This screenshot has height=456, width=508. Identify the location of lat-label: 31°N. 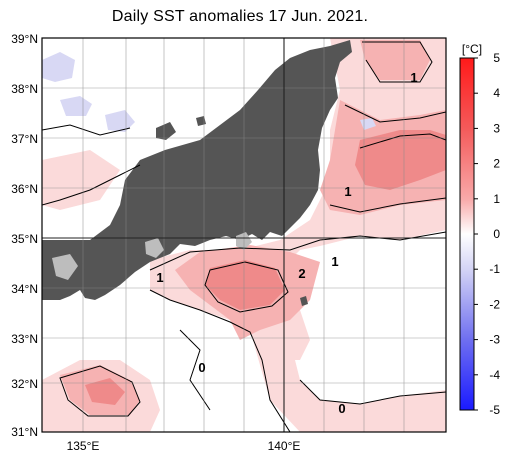
(24, 432).